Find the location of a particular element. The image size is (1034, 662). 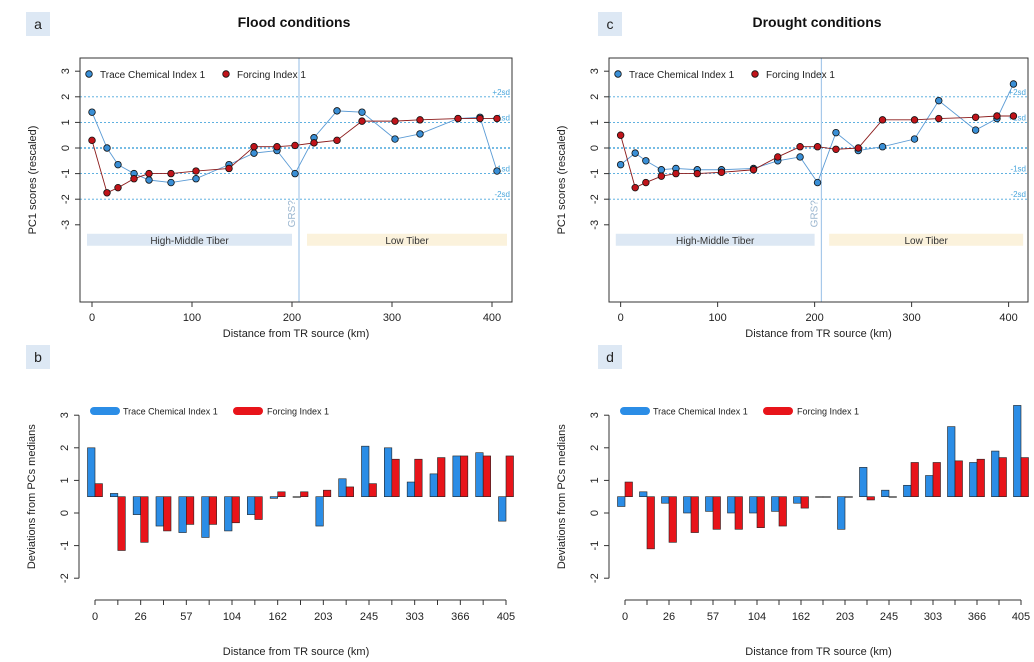

panel-tag-bg-c is located at coordinates (610, 24).